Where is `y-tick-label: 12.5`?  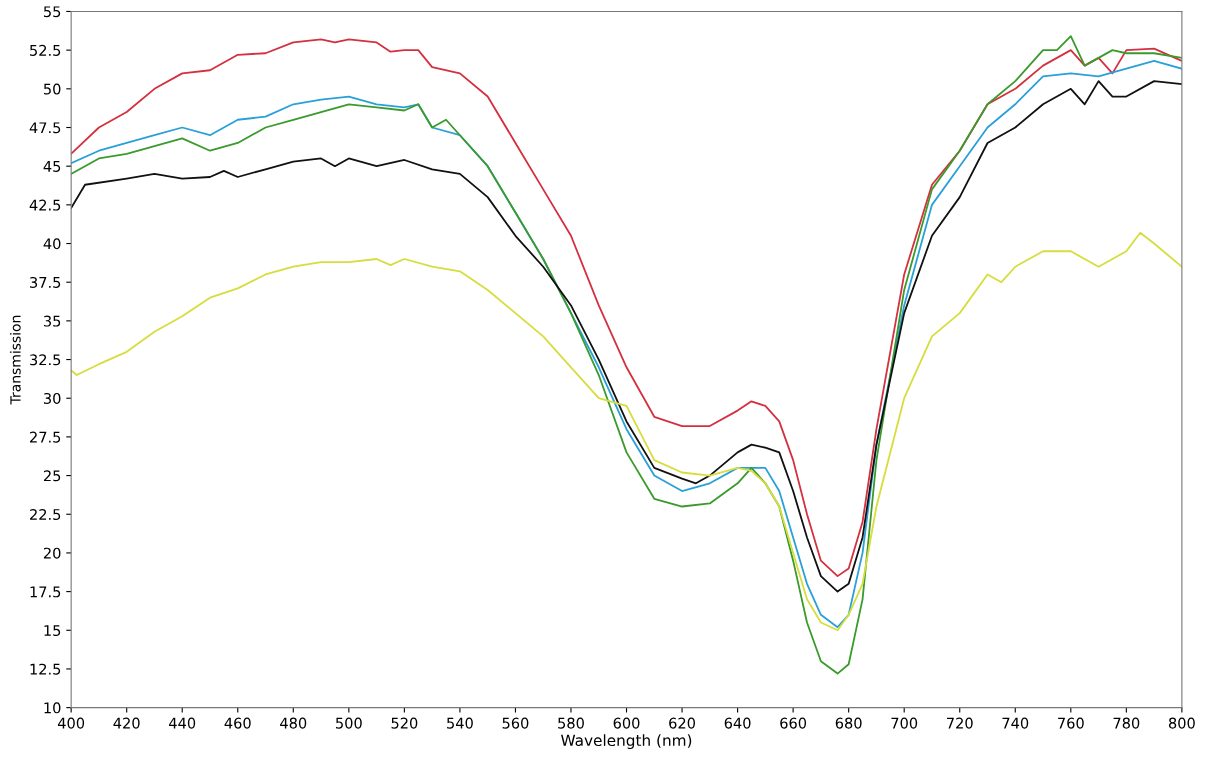
y-tick-label: 12.5 is located at coordinates (45, 669).